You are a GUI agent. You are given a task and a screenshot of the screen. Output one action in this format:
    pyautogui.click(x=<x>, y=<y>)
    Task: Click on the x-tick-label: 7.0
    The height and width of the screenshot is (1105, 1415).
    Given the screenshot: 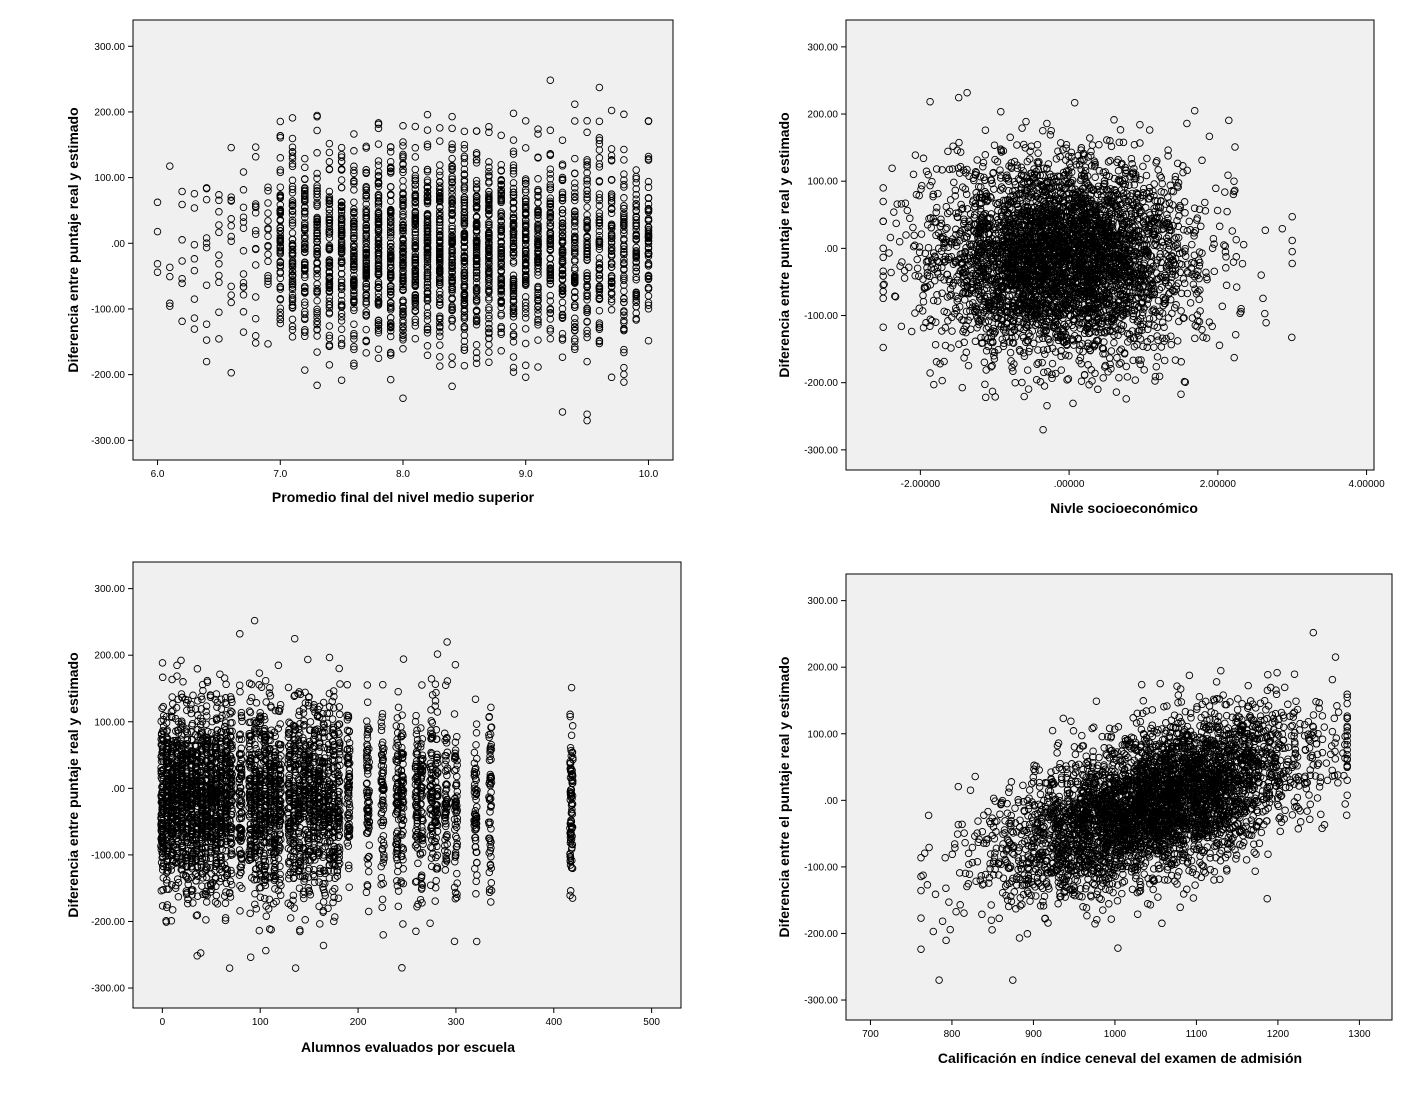 What is the action you would take?
    pyautogui.click(x=280, y=474)
    